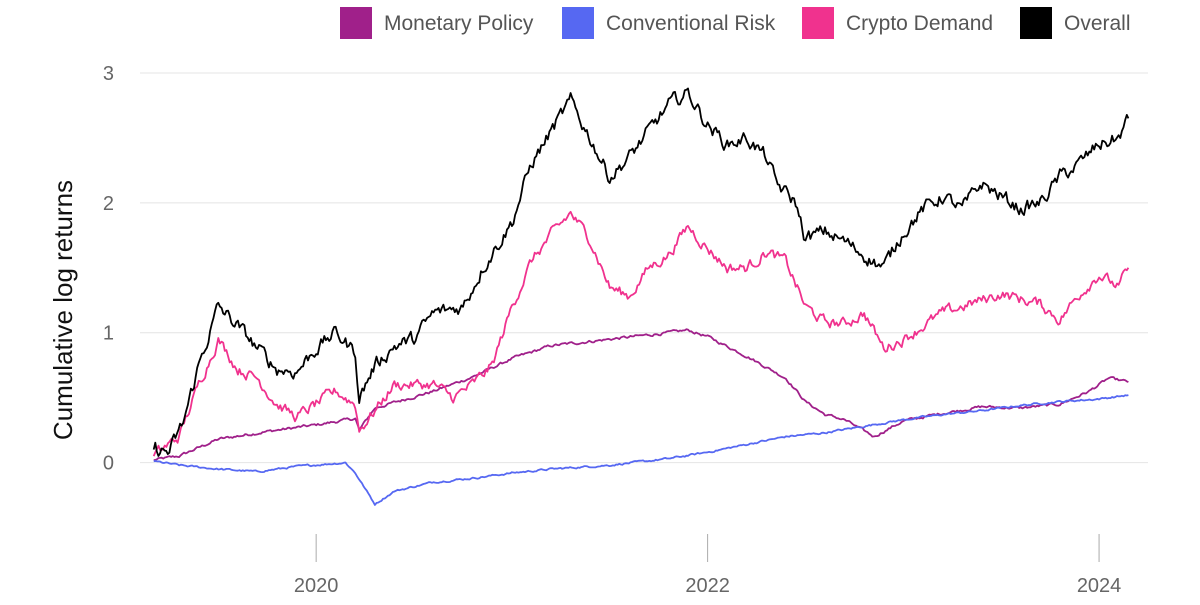 The width and height of the screenshot is (1200, 605). I want to click on legend-item: Overall, so click(1075, 23).